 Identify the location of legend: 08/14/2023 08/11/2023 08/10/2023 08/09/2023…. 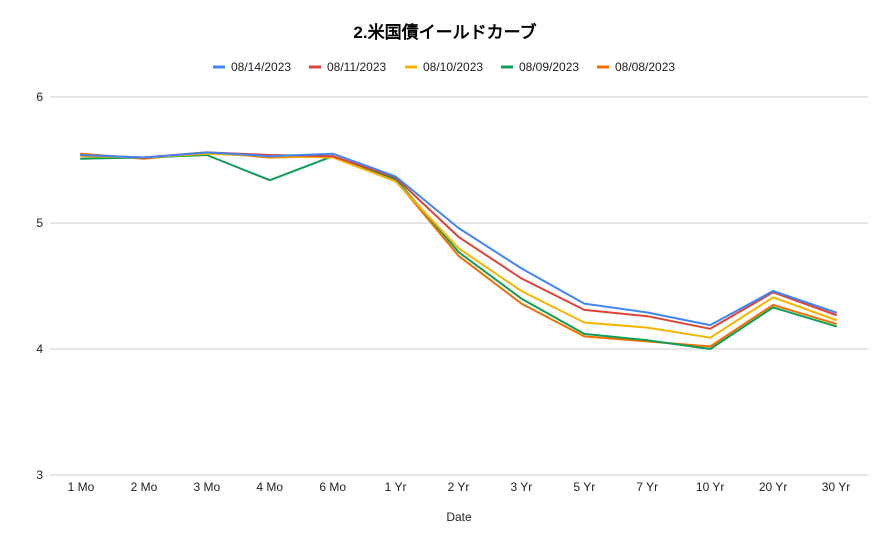
(444, 67).